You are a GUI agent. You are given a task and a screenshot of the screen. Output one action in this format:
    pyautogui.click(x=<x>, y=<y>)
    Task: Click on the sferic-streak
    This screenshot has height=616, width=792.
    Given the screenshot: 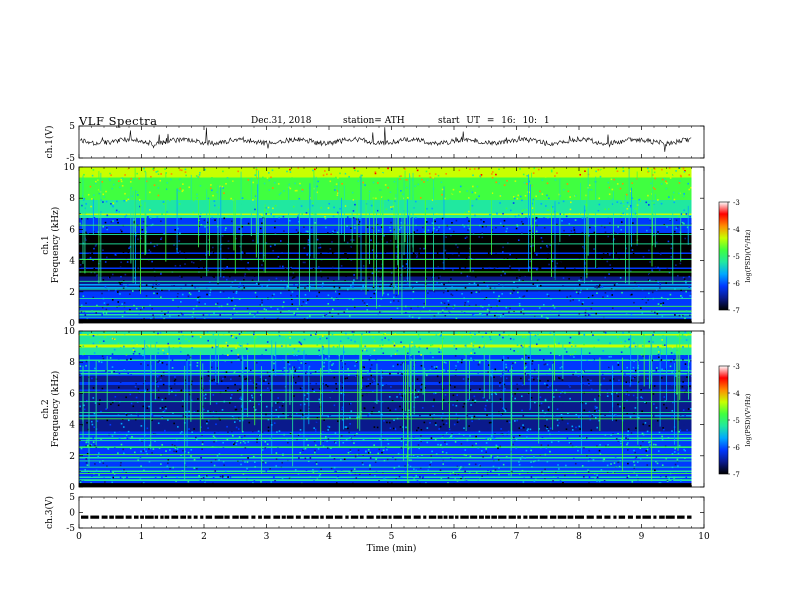 What is the action you would take?
    pyautogui.click(x=531, y=227)
    